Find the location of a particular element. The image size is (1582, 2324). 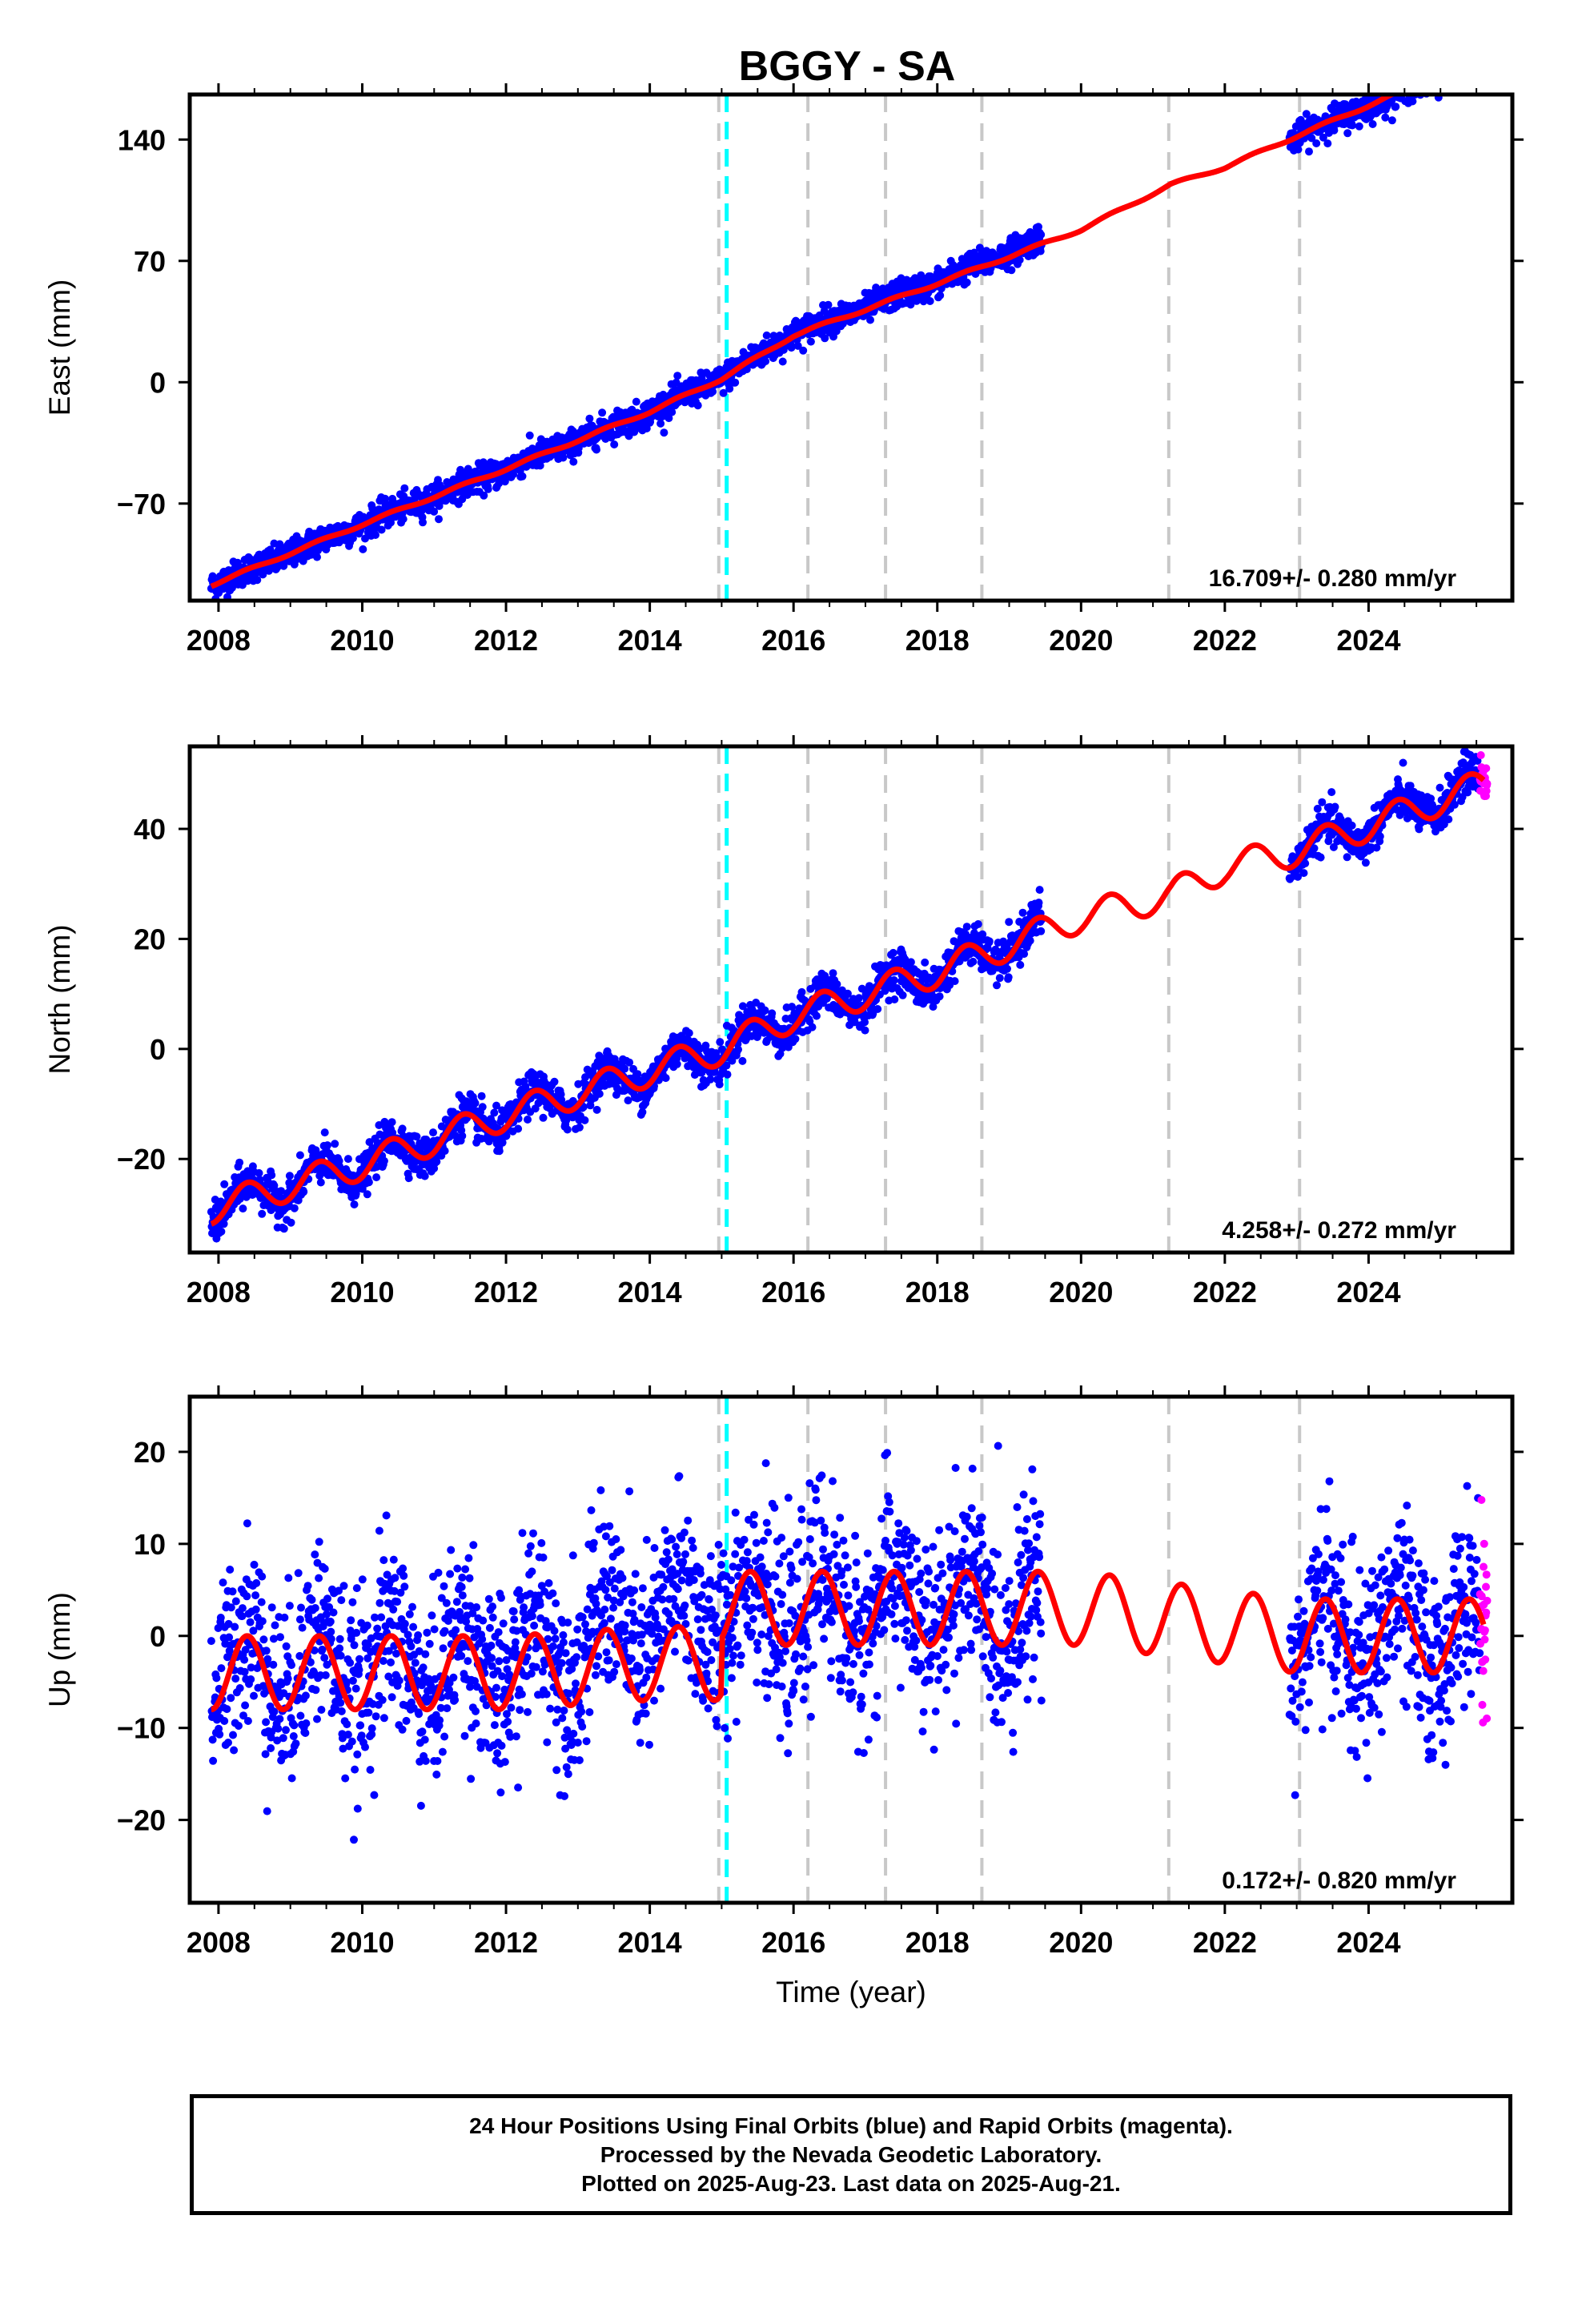

east-y-tick-label: −70 is located at coordinates (141, 504).